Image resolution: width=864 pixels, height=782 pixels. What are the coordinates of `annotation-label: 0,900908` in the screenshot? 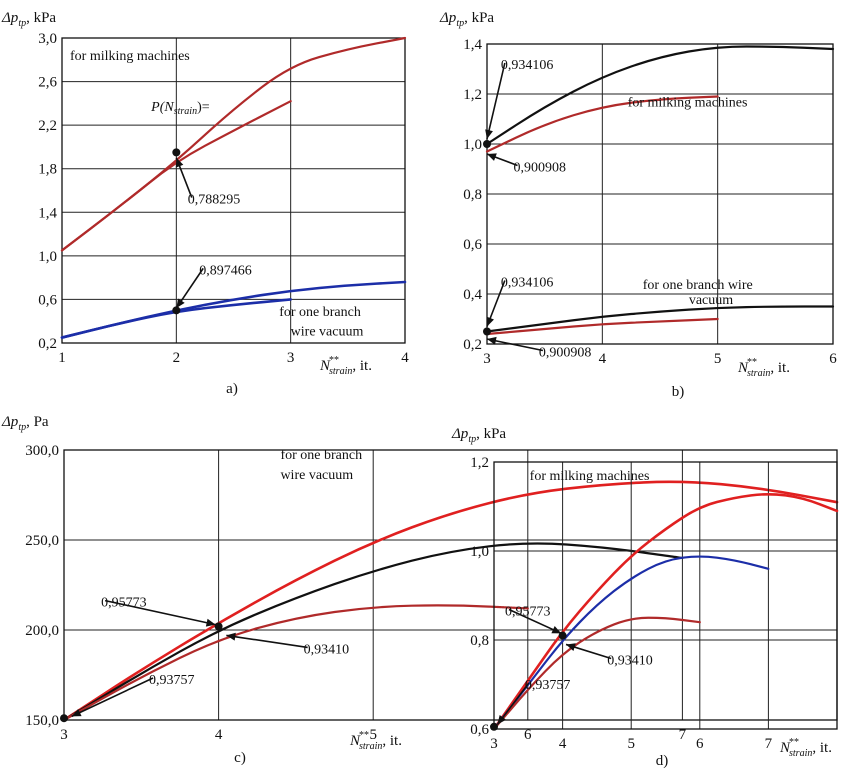 It's located at (565, 353).